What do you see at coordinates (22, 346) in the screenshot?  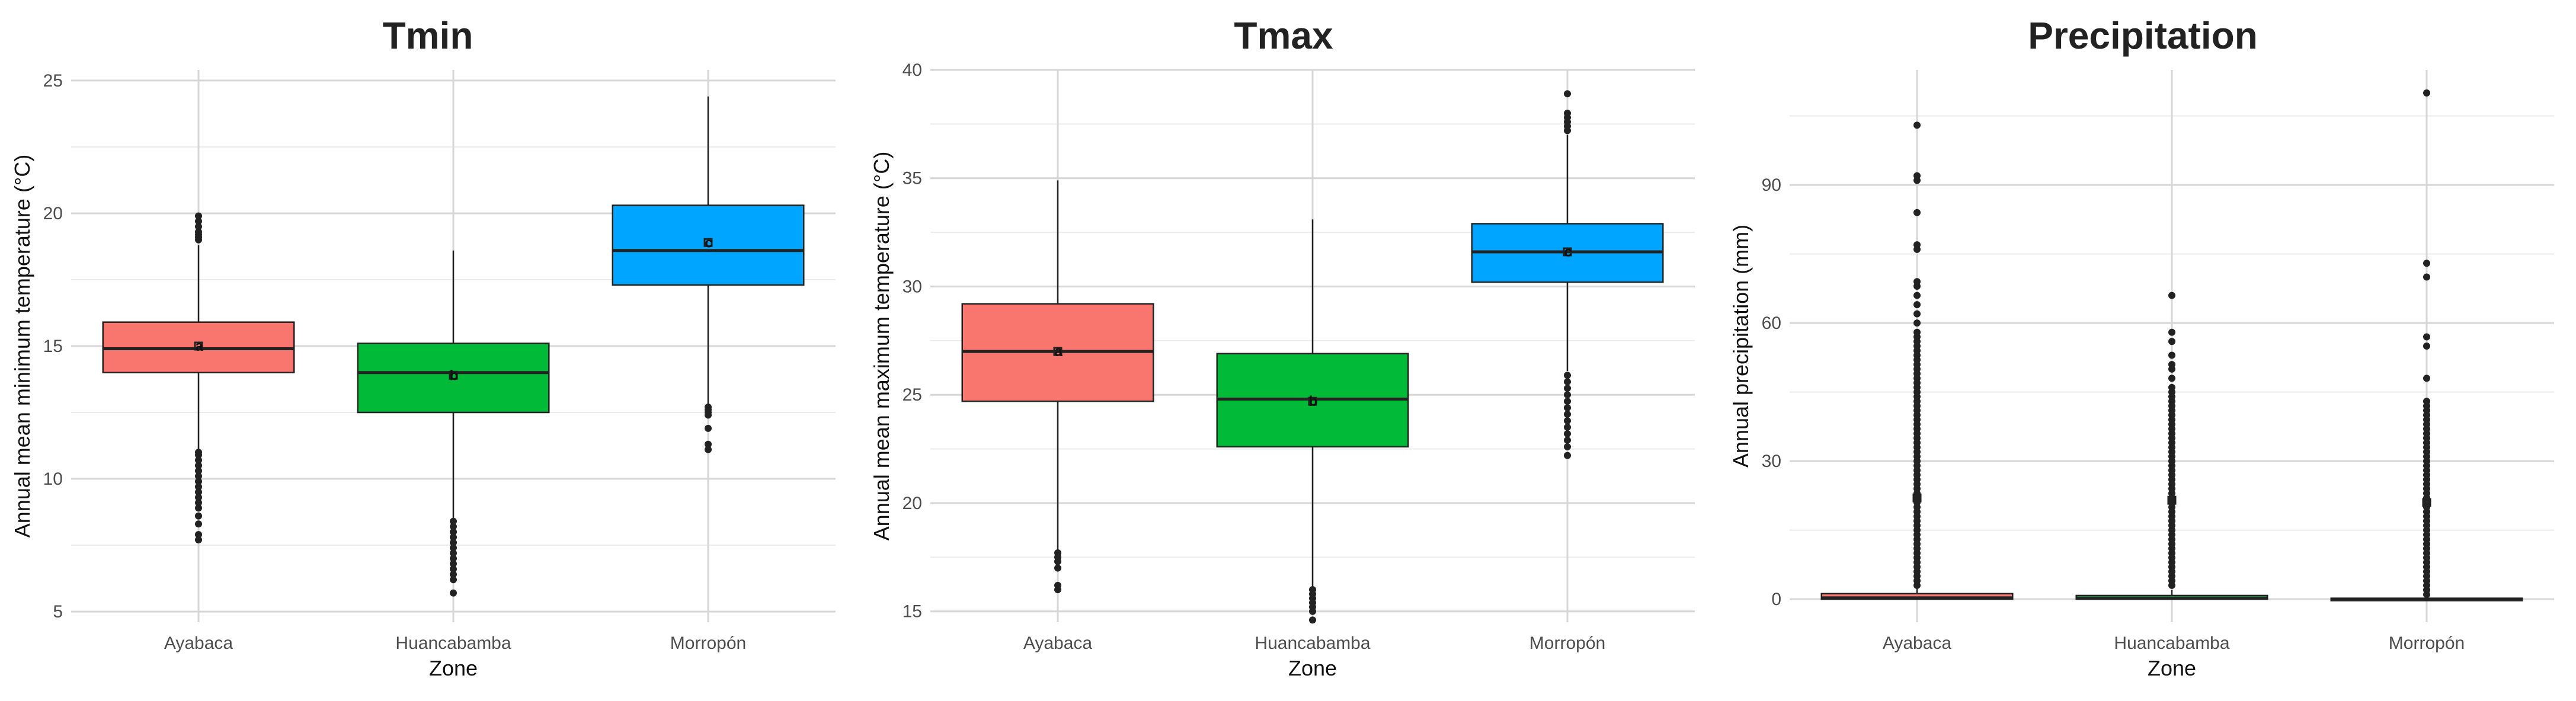 I see `y-axis-label: Annual mean minimum temperature (°C)` at bounding box center [22, 346].